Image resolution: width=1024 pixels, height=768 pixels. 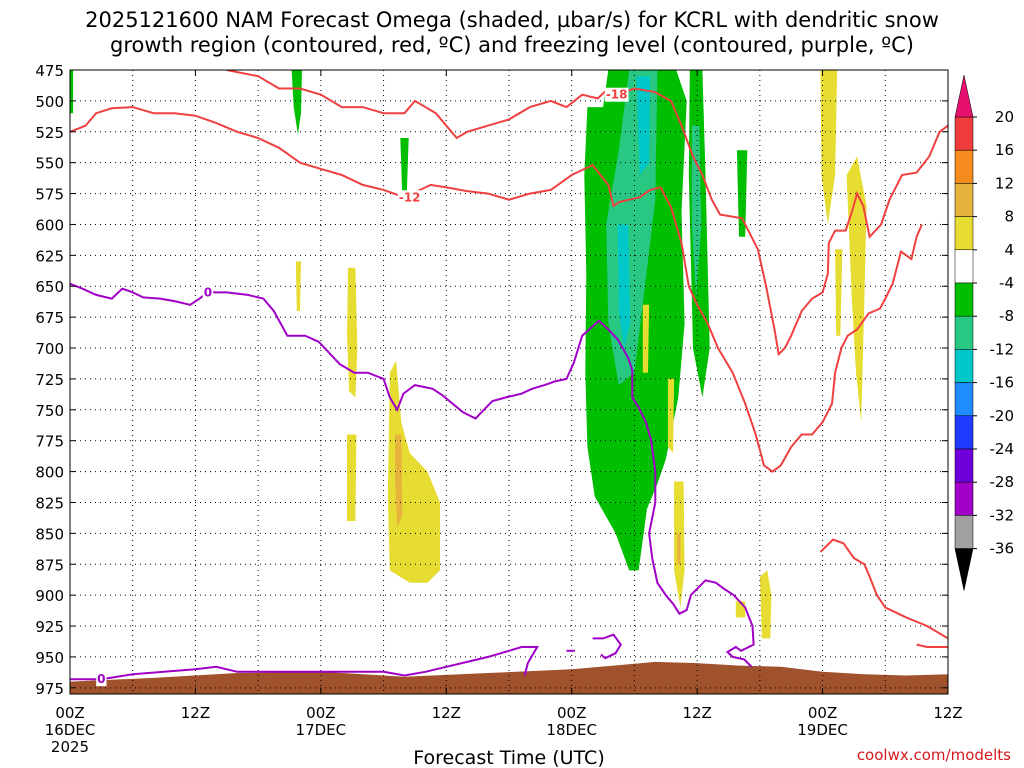 I want to click on y-tick-label-825: 825, so click(x=49, y=503).